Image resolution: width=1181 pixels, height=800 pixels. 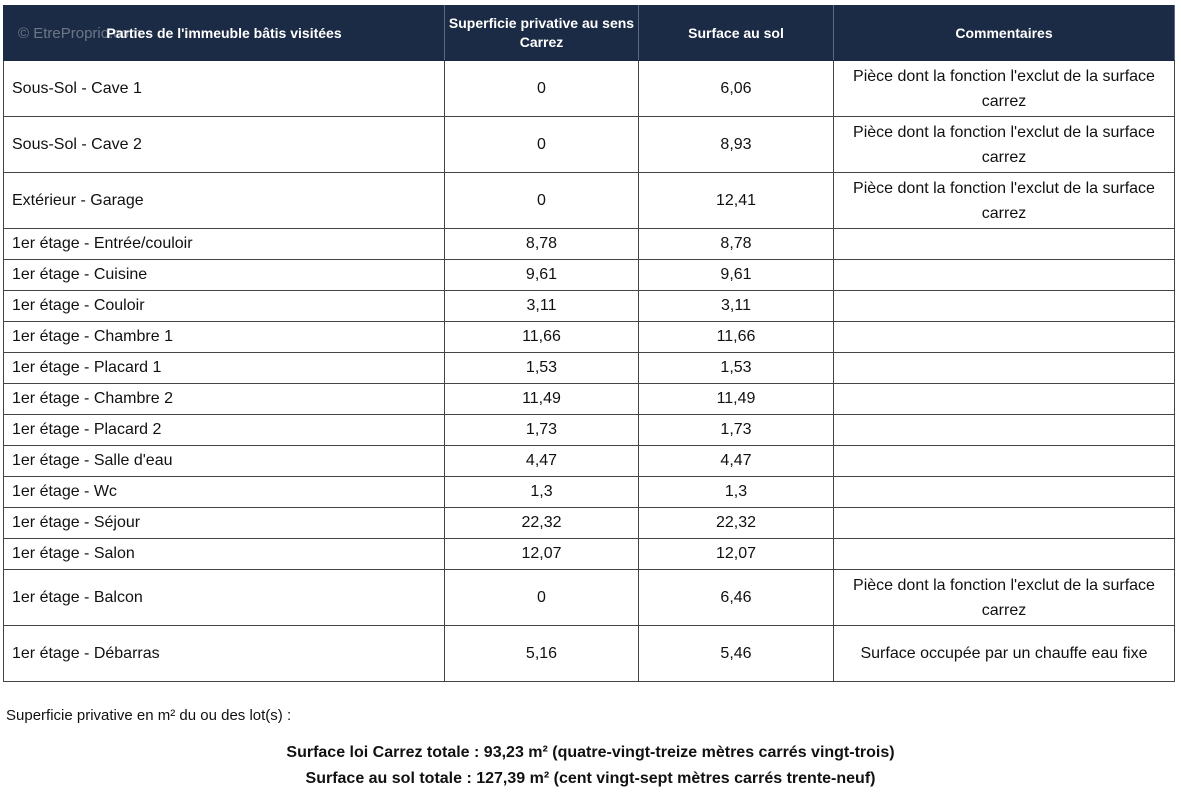 I want to click on cell-carrez: 1,73, so click(x=541, y=430).